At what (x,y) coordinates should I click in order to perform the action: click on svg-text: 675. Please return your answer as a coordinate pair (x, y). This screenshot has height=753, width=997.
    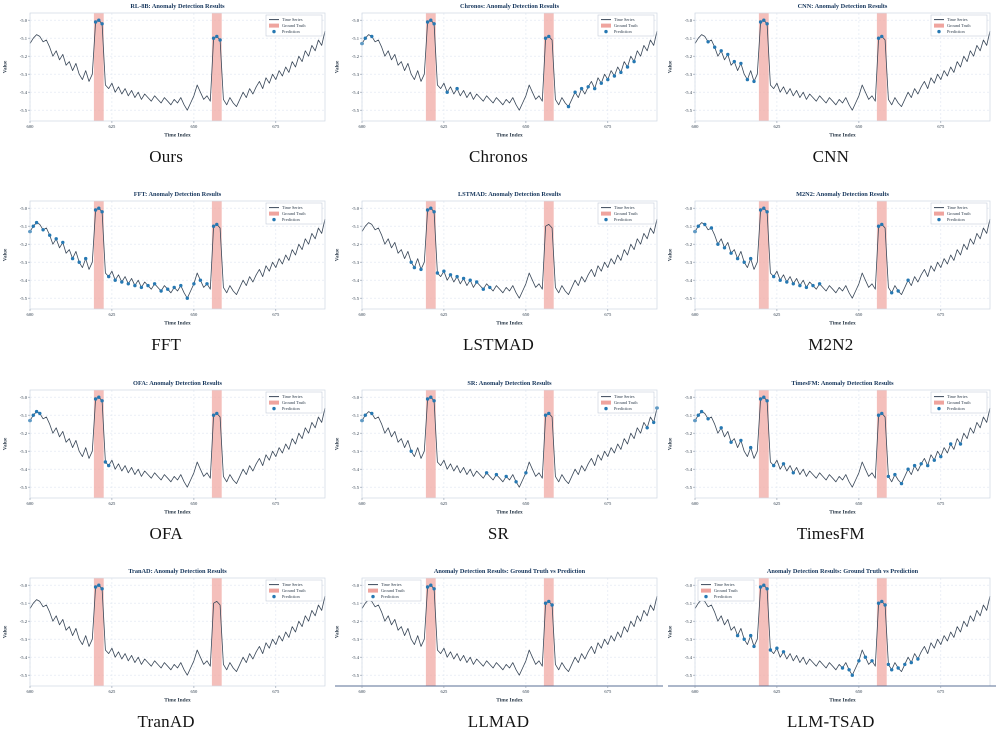
    Looking at the image, I should click on (277, 126).